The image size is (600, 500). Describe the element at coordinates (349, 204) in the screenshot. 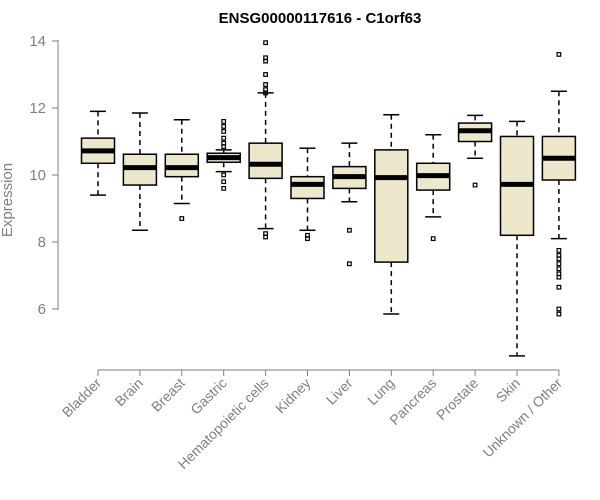

I see `box-liver` at that location.